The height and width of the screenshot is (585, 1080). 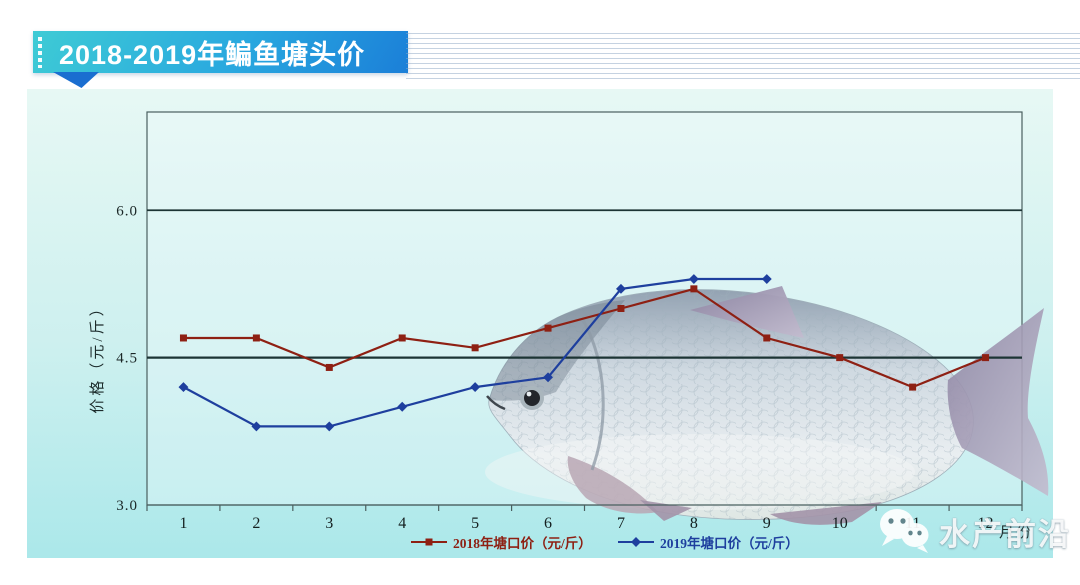 What do you see at coordinates (329, 523) in the screenshot?
I see `svg-text: 3` at bounding box center [329, 523].